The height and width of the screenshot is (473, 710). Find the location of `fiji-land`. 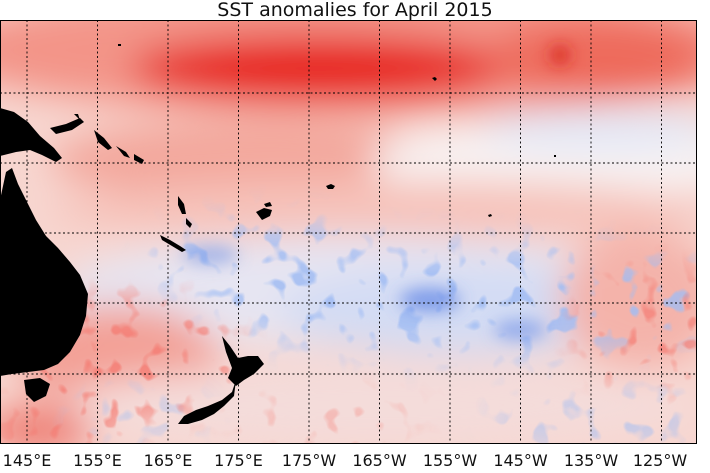

fiji-land is located at coordinates (264, 211).